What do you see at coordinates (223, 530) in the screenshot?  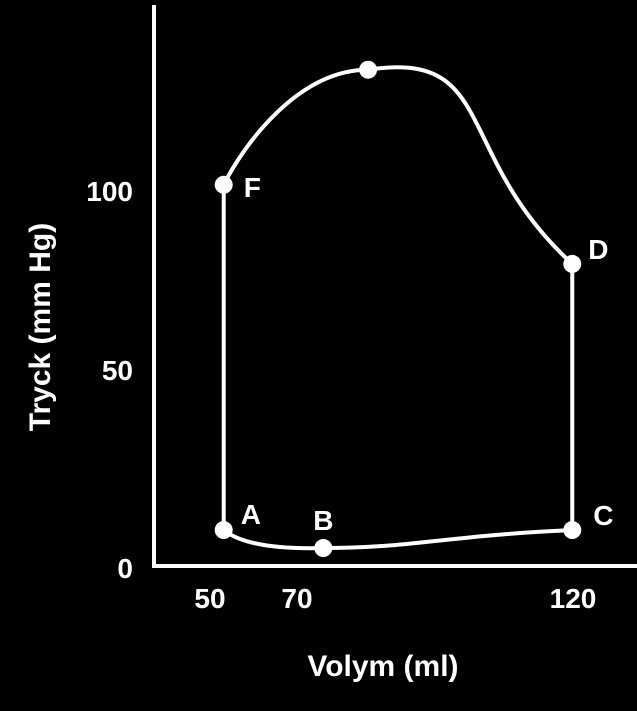 I see `point-a` at bounding box center [223, 530].